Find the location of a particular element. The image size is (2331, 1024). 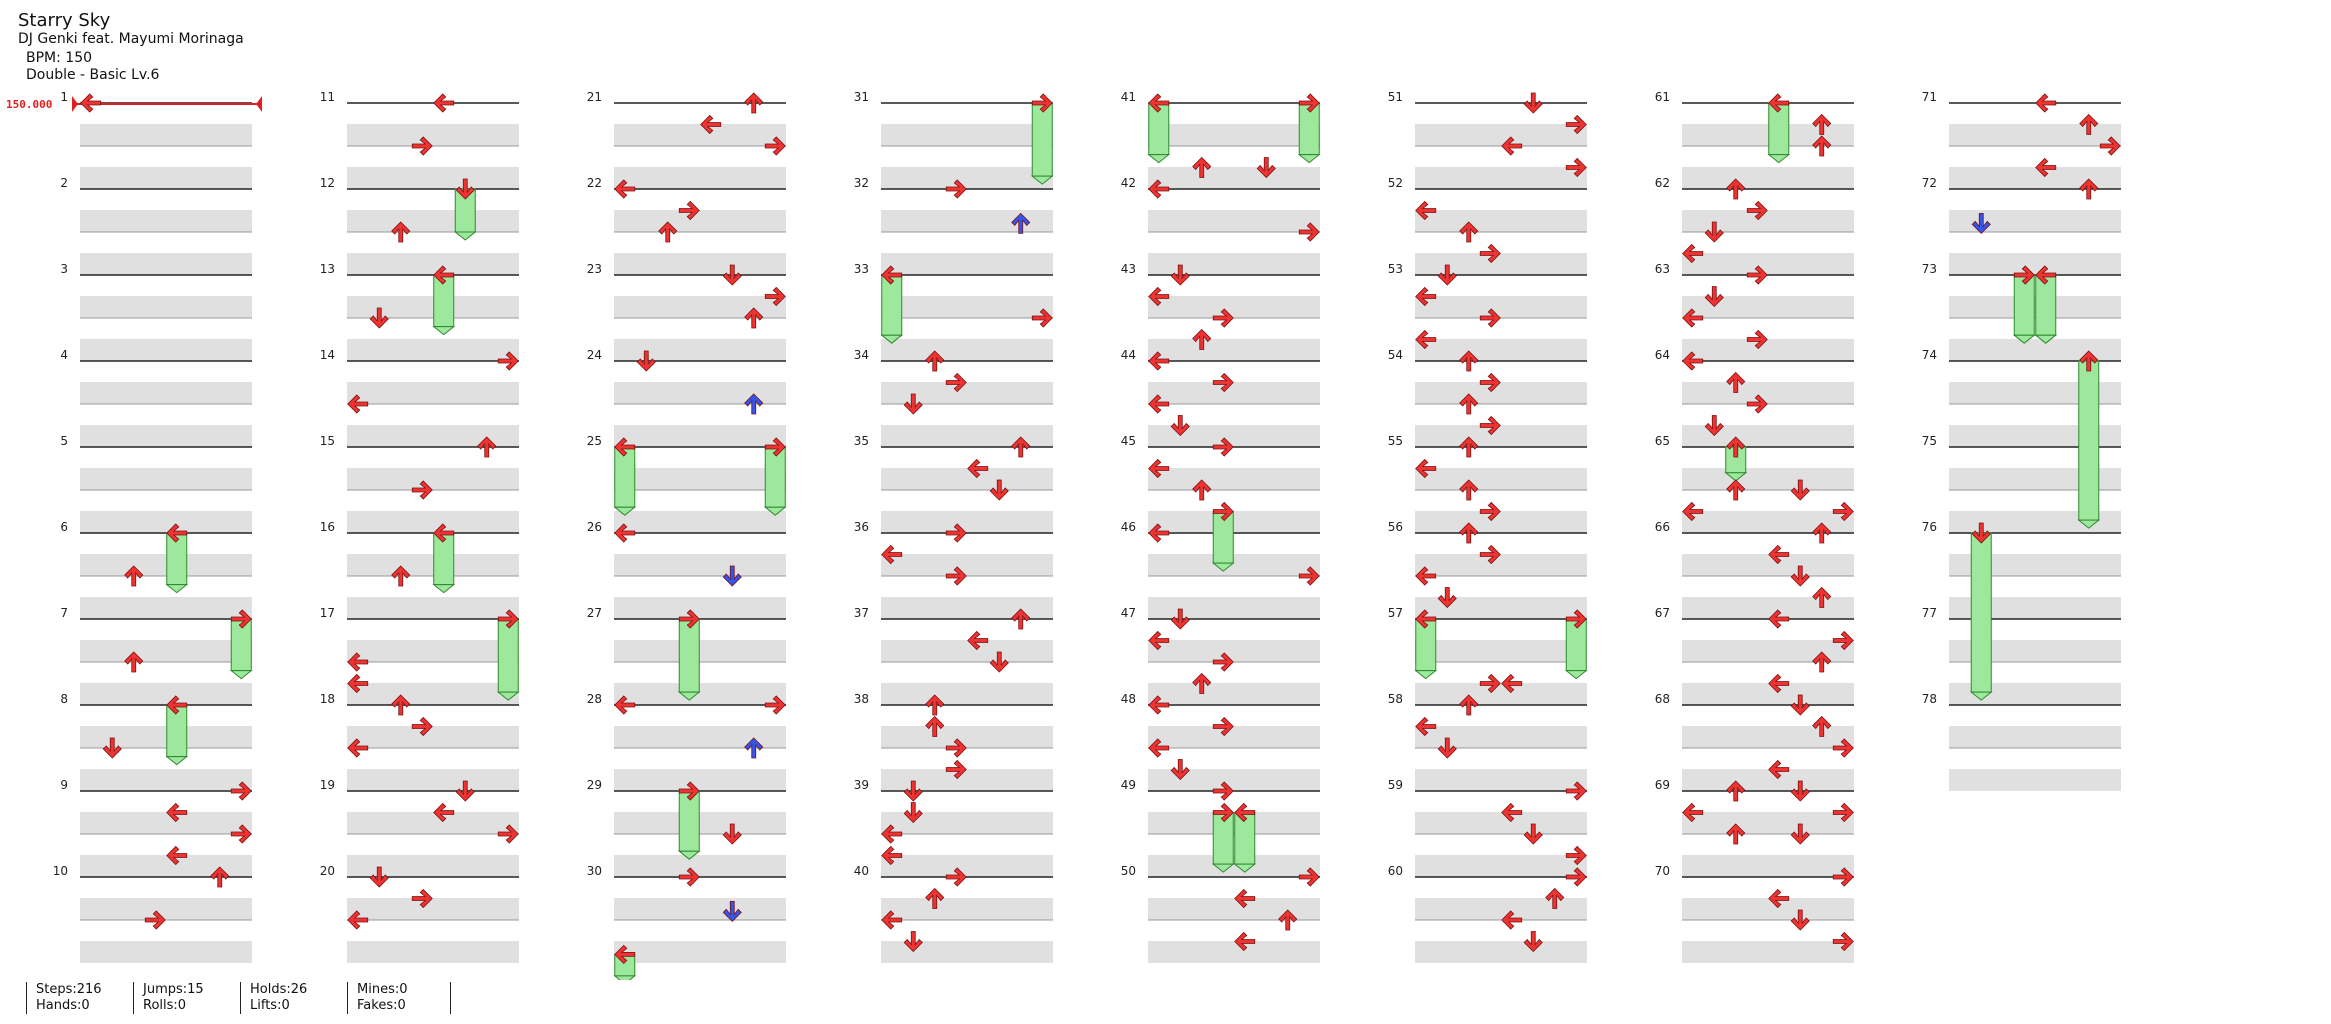

measure-19: 19 is located at coordinates (419, 827).